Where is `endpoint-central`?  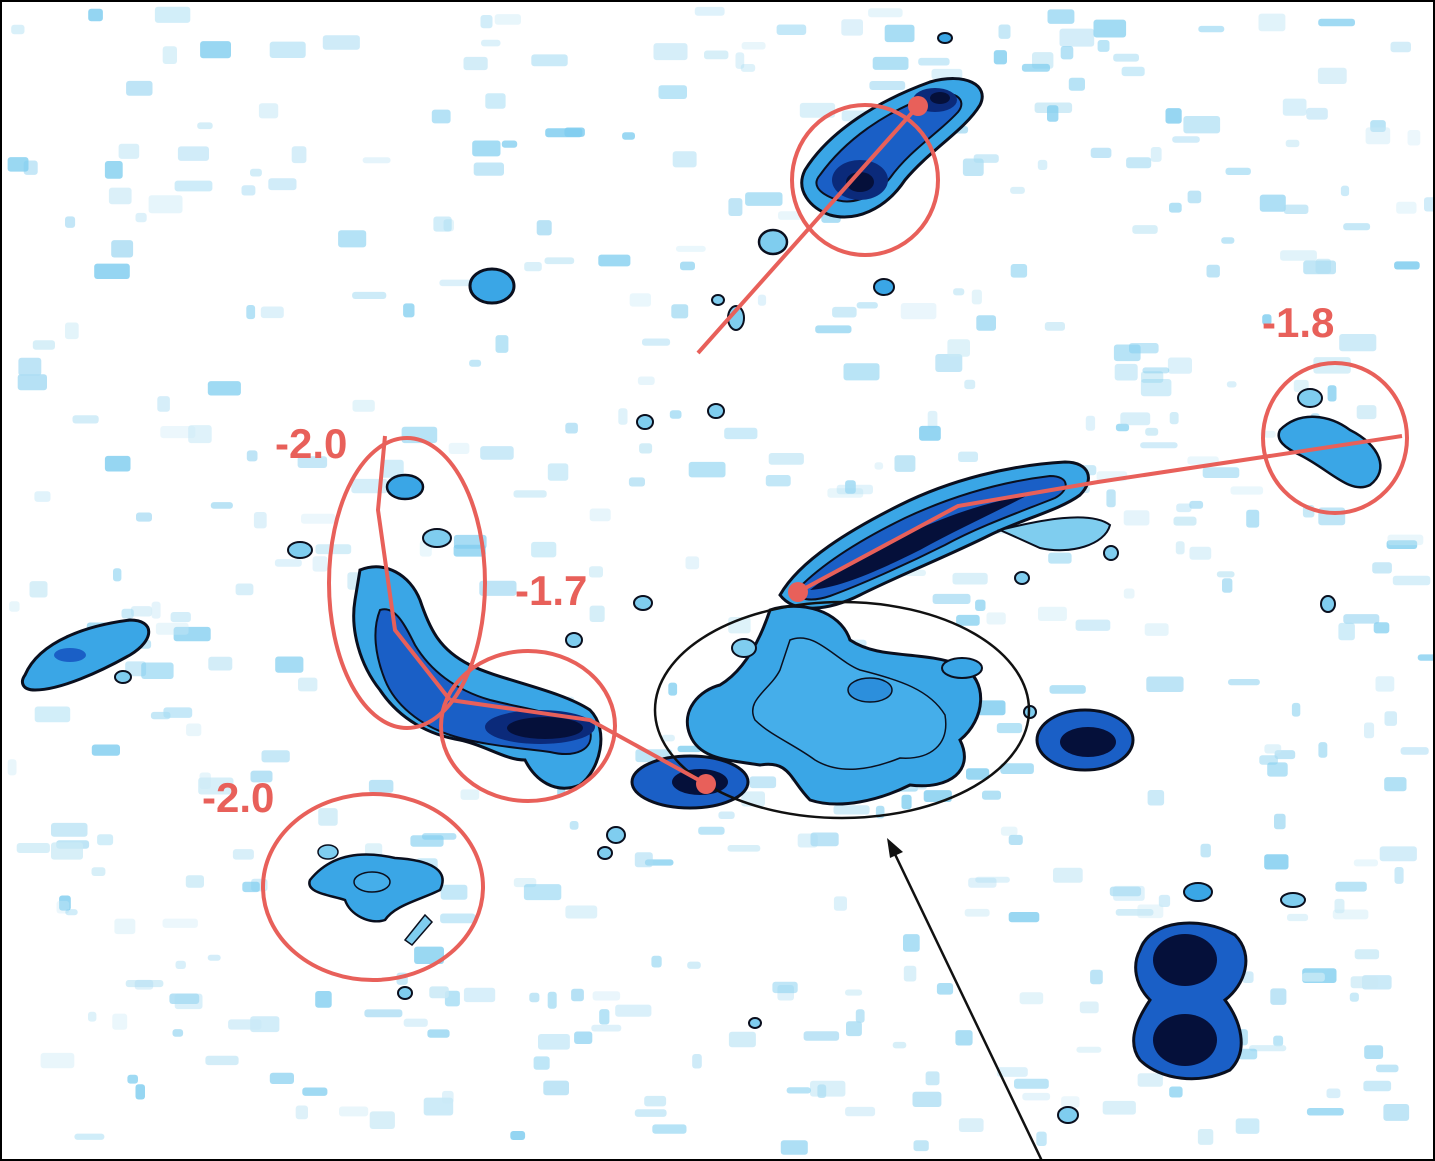
endpoint-central is located at coordinates (798, 592).